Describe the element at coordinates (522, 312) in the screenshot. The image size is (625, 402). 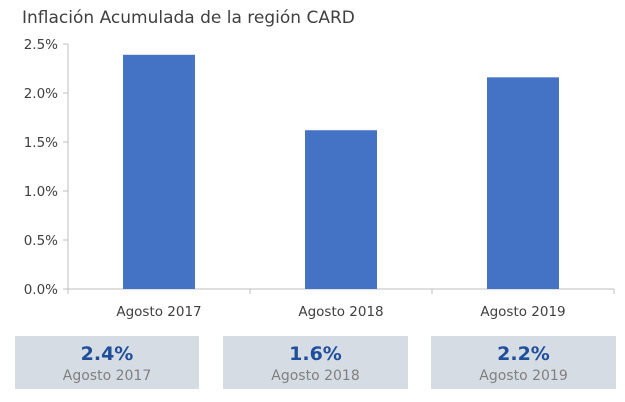
I see `x-tick-label: Agosto 2019` at that location.